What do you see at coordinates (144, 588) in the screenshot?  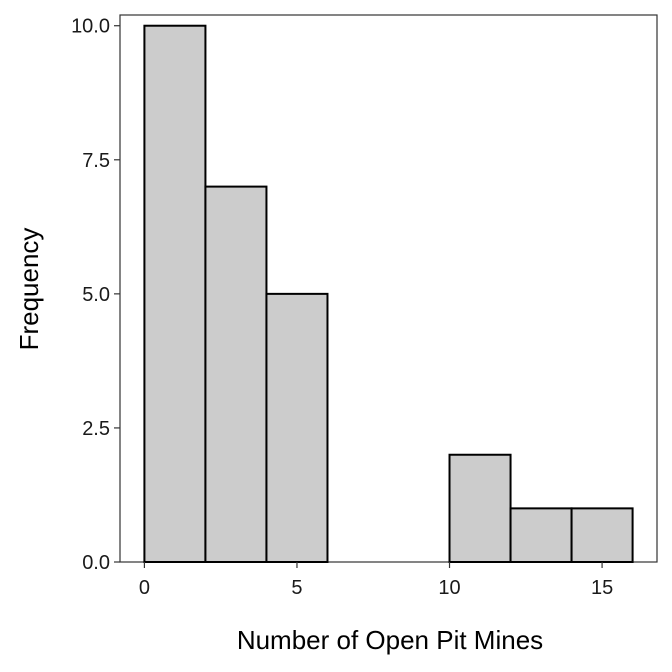 I see `x-tick-label: 0` at bounding box center [144, 588].